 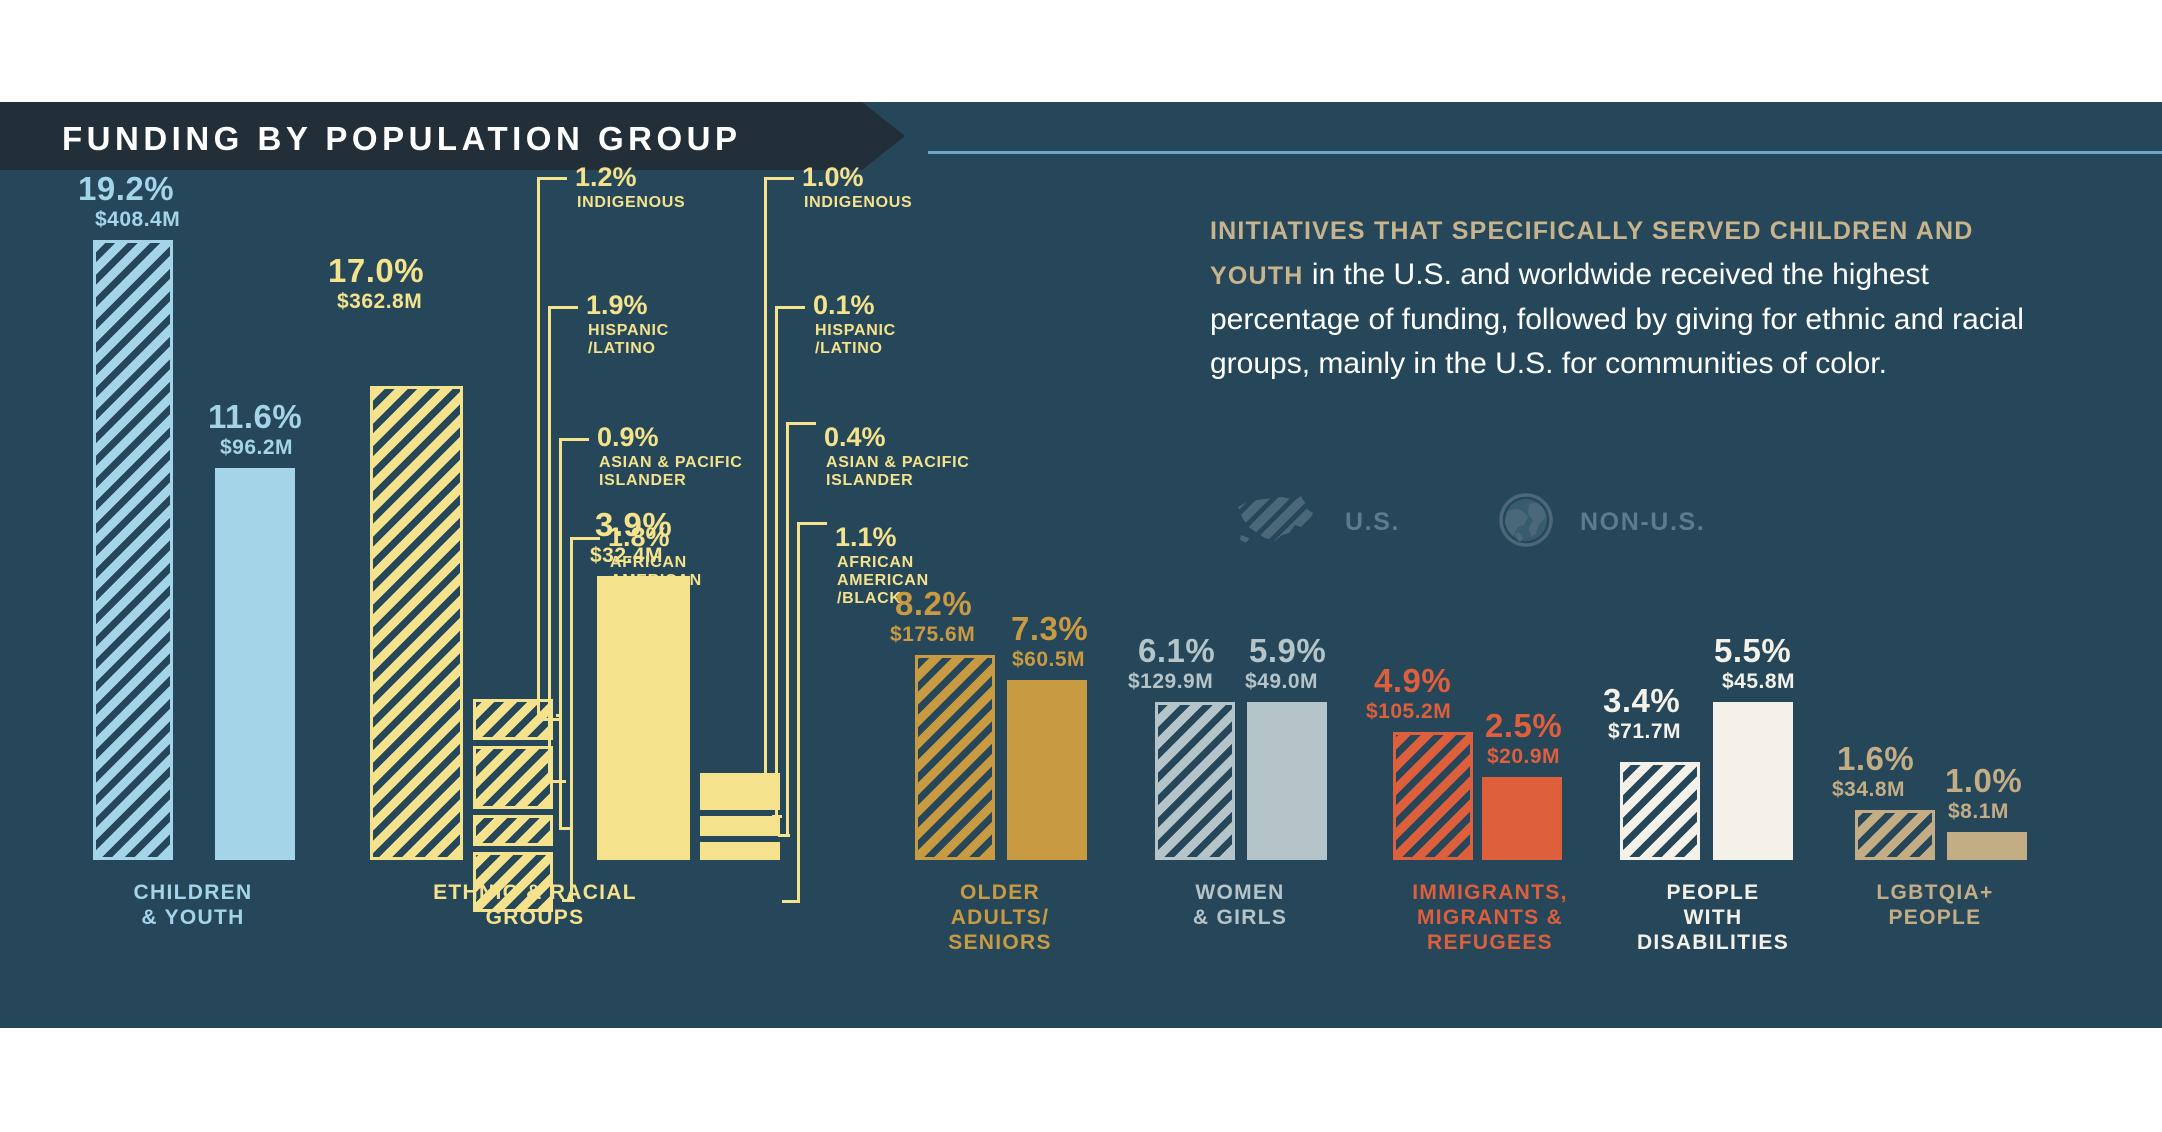 I want to click on value-amount: $32.4M, so click(x=627, y=555).